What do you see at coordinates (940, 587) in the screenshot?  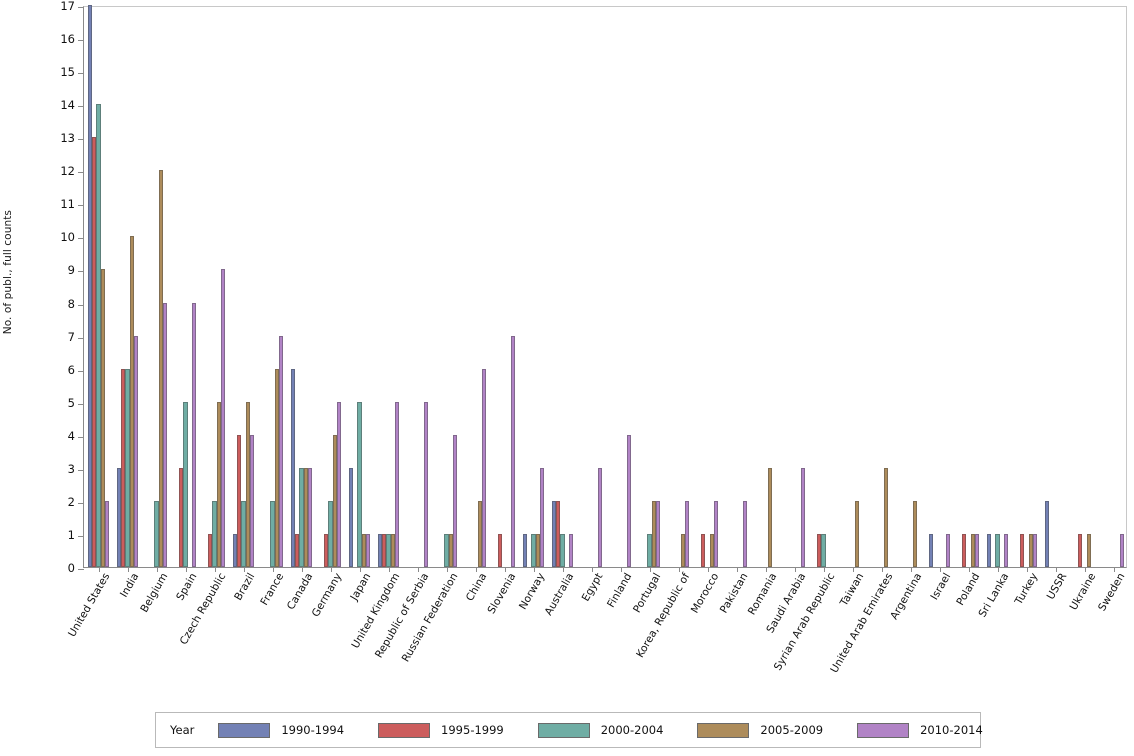 I see `x-axis-label: Israel` at bounding box center [940, 587].